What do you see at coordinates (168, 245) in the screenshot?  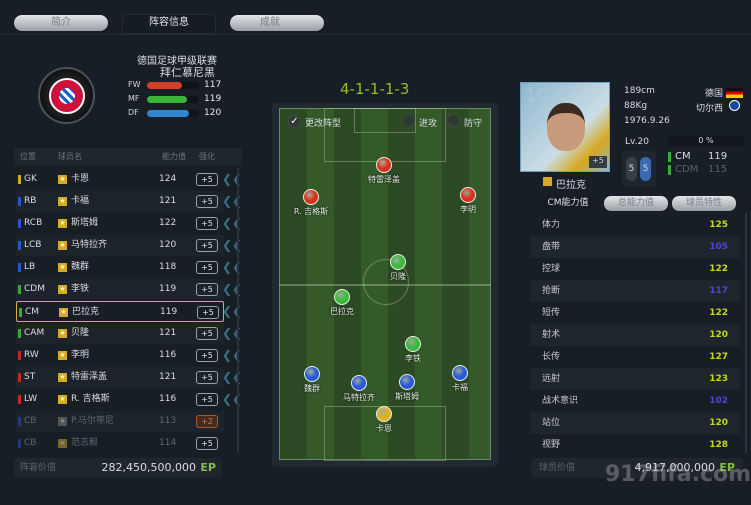 I see `player-rating: 120` at bounding box center [168, 245].